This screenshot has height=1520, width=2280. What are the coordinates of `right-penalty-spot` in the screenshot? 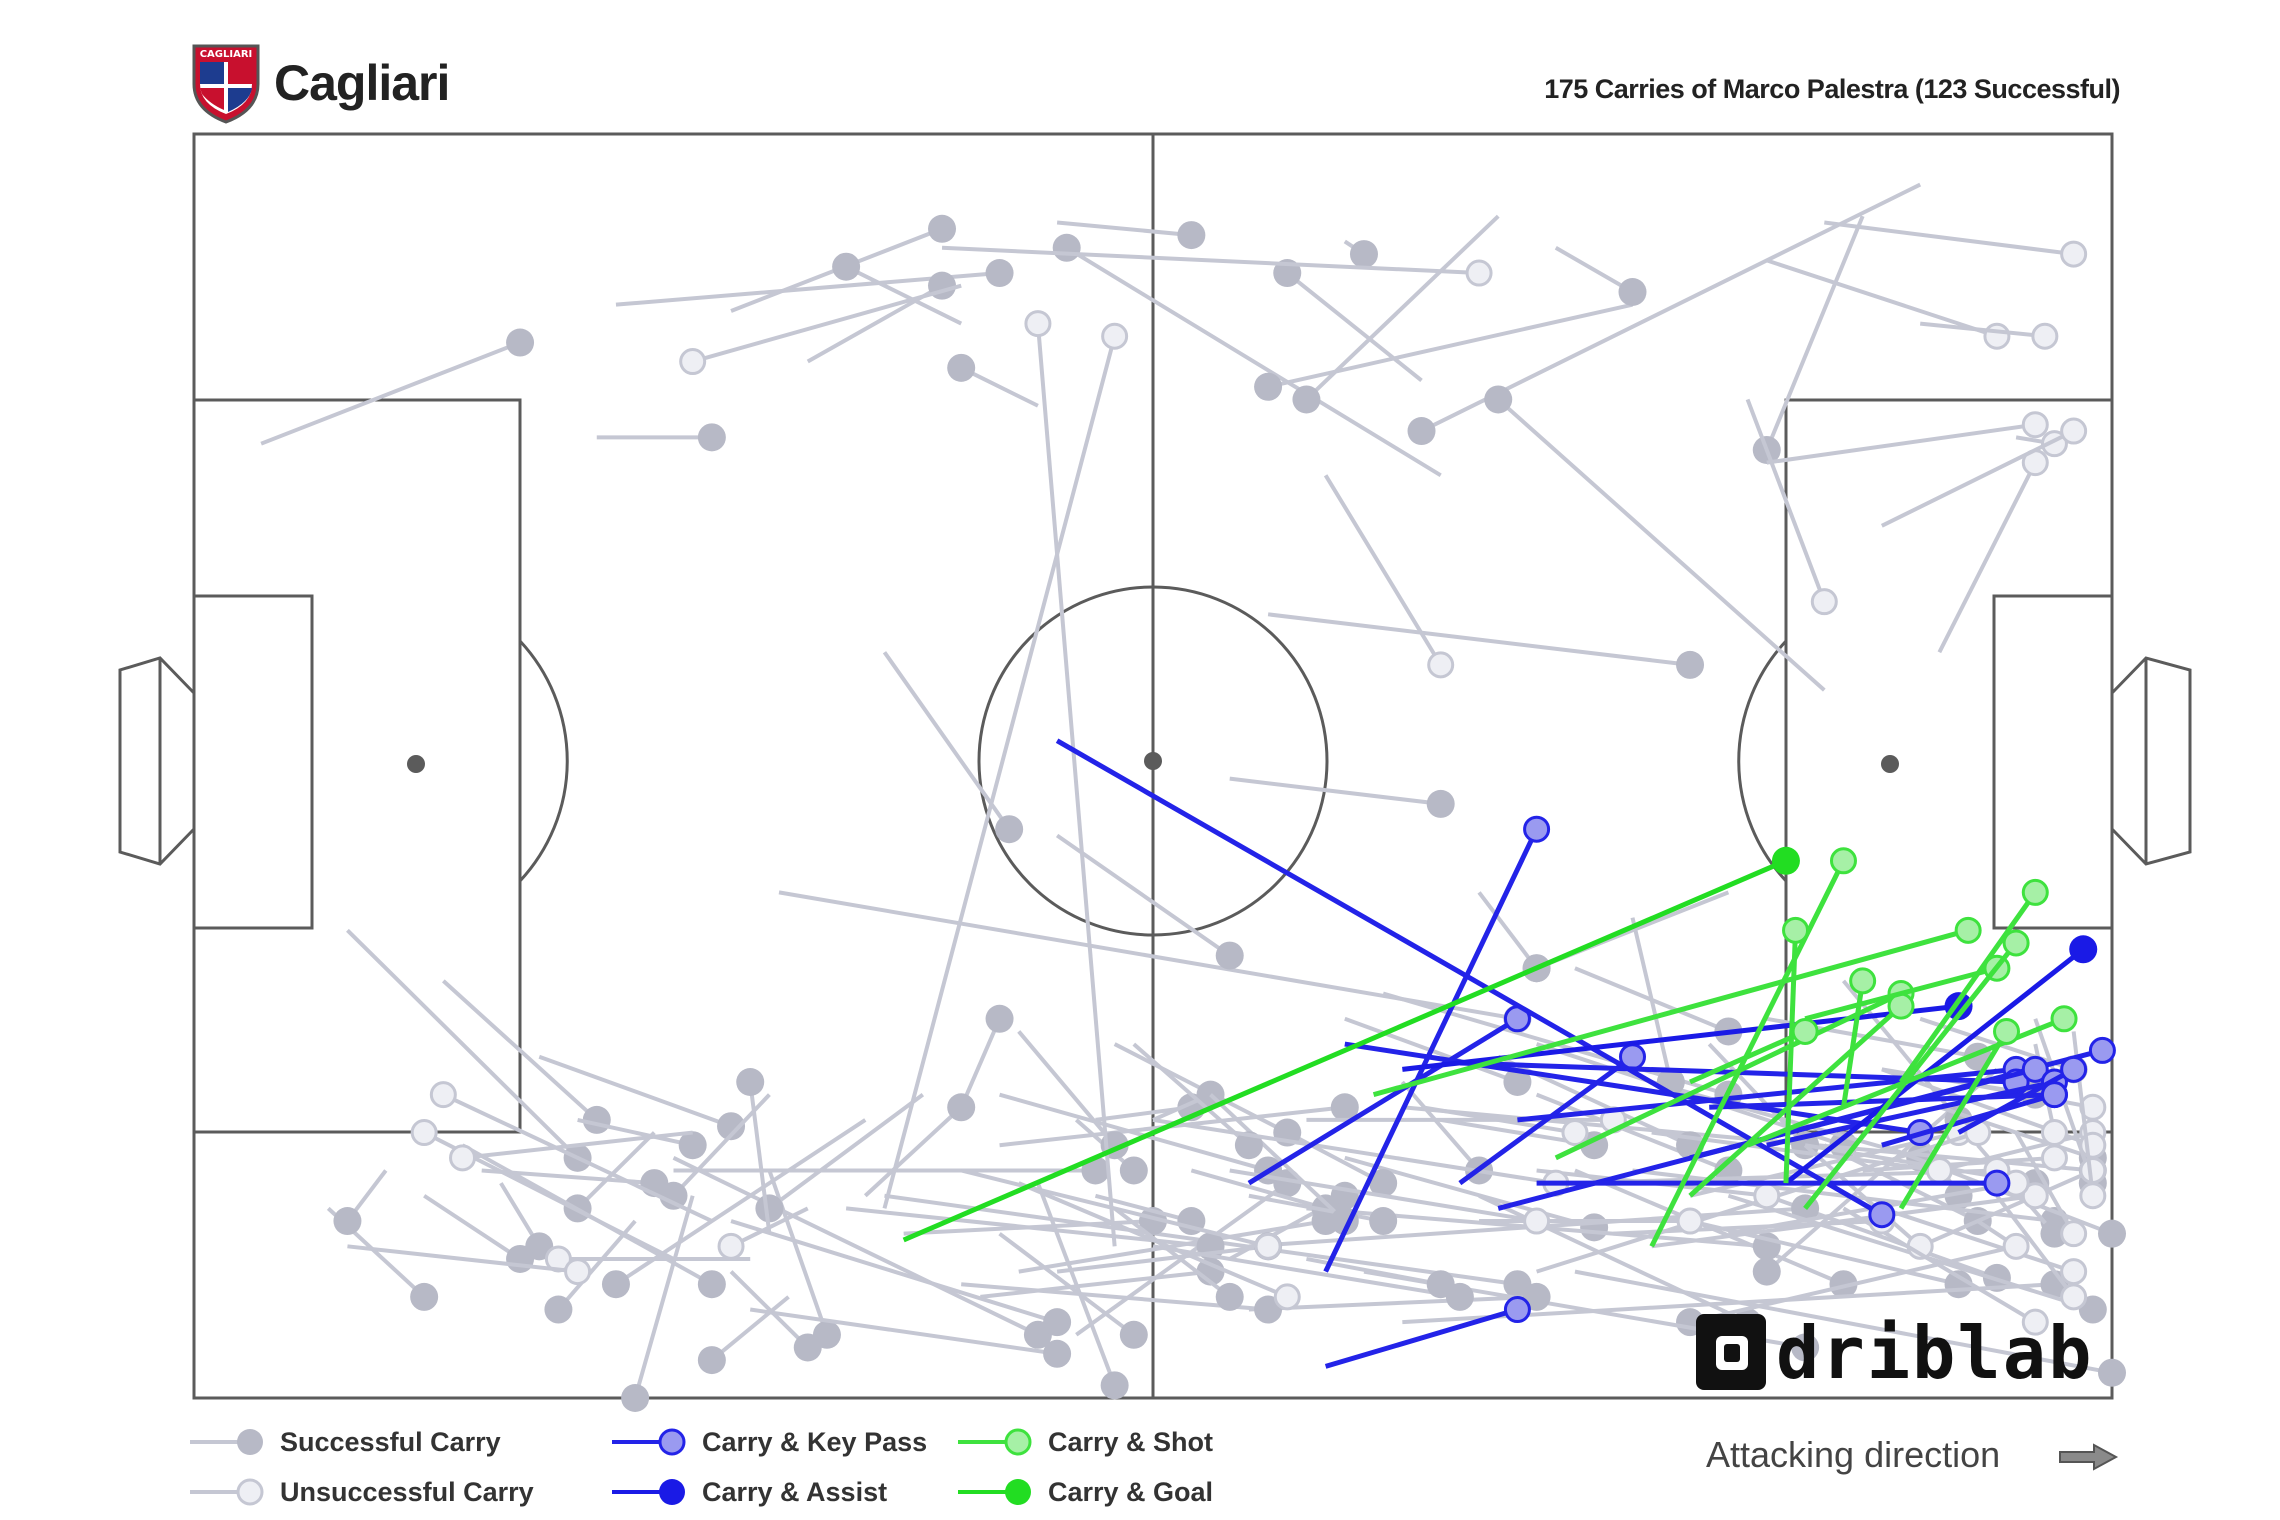 It's located at (1890, 764).